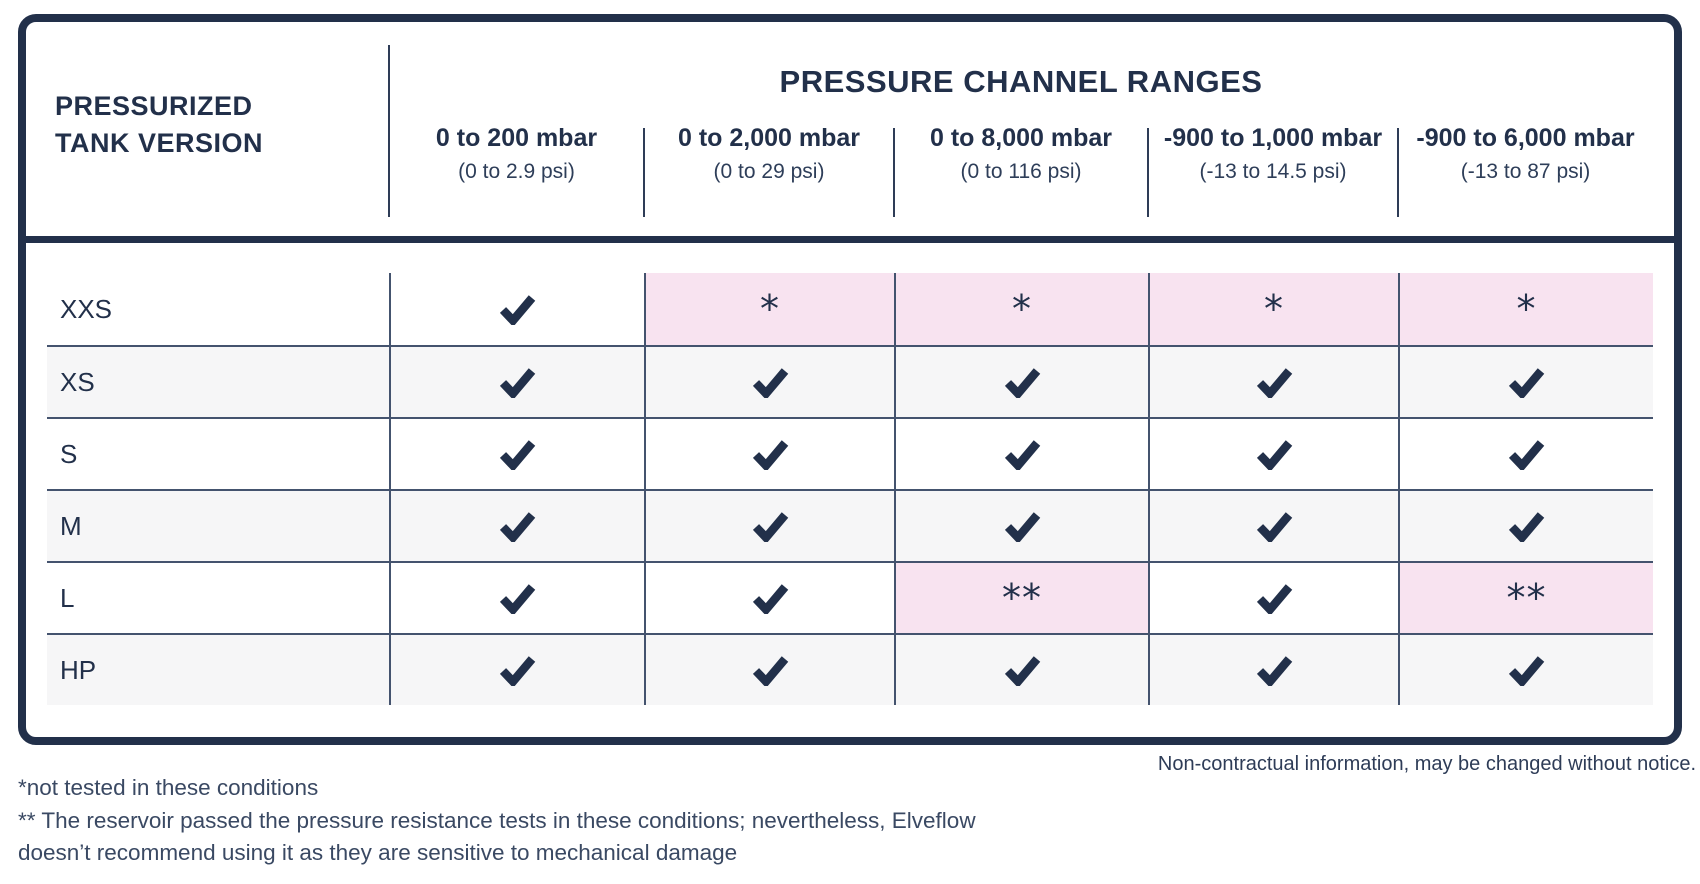  Describe the element at coordinates (69, 453) in the screenshot. I see `row-label: S` at that location.